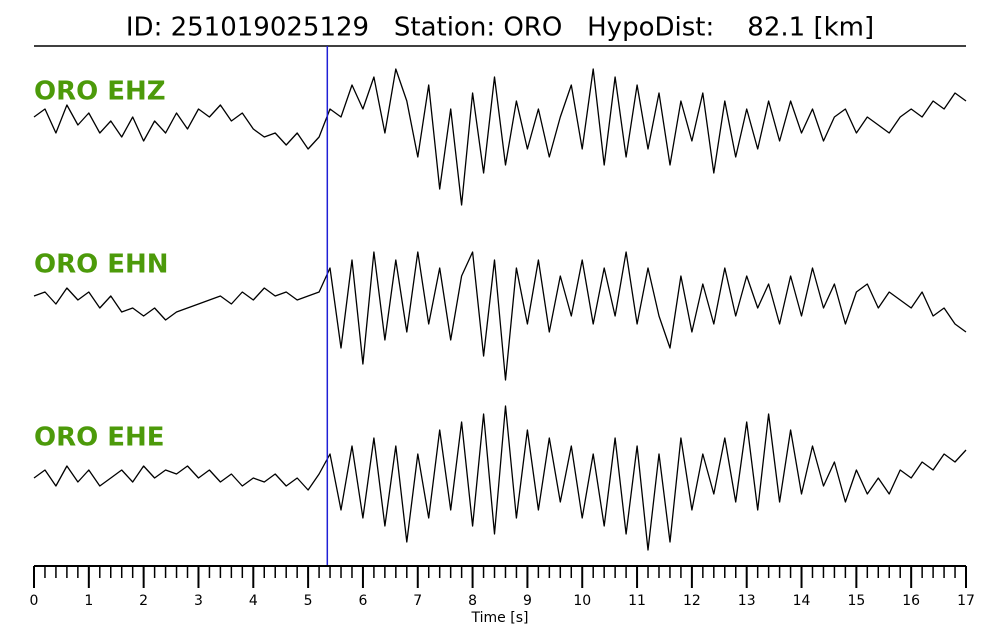 The width and height of the screenshot is (1000, 640). I want to click on x-tick-label: 16, so click(911, 601).